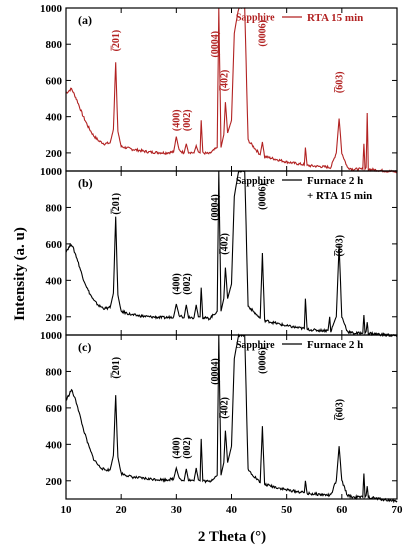 This screenshot has height=550, width=409. What do you see at coordinates (84, 347) in the screenshot?
I see `panel-label: (c)` at bounding box center [84, 347].